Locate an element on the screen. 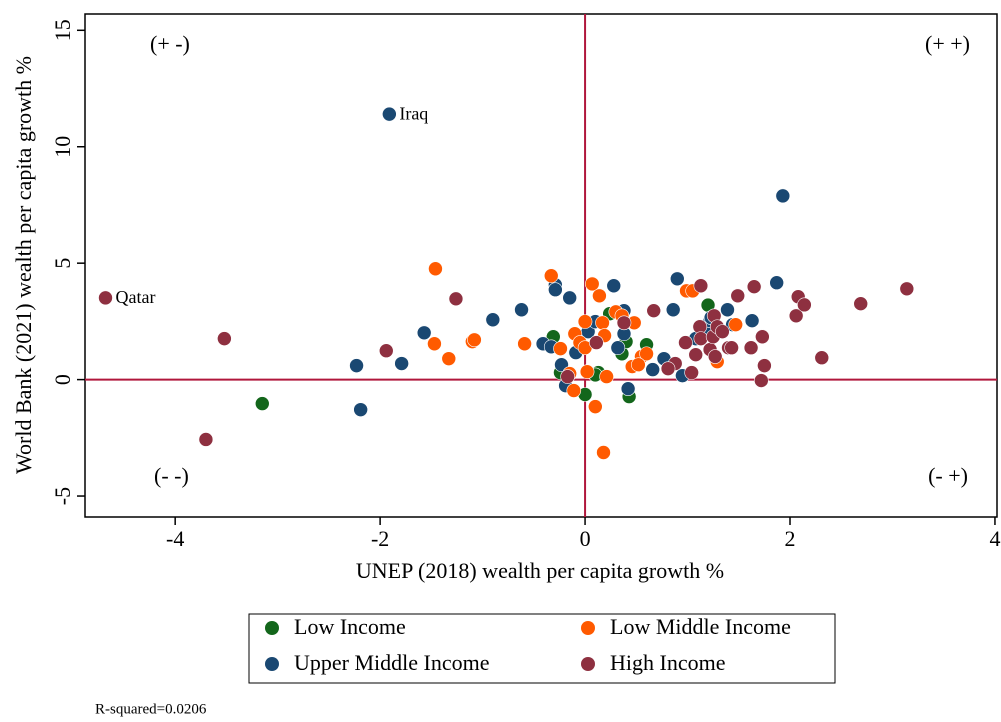 This screenshot has height=722, width=1001. y-tick-label: 5 is located at coordinates (62, 263).